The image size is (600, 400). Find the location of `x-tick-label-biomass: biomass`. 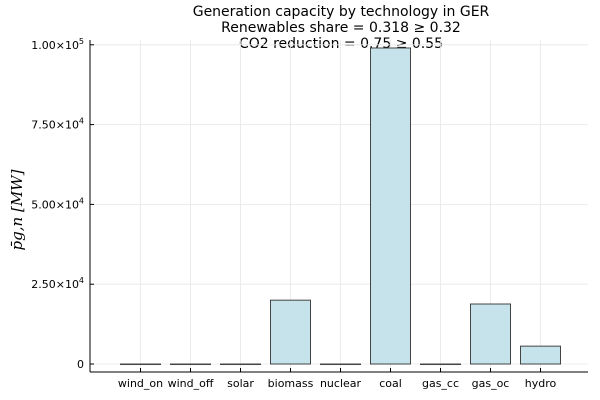

x-tick-label-biomass: biomass is located at coordinates (291, 383).